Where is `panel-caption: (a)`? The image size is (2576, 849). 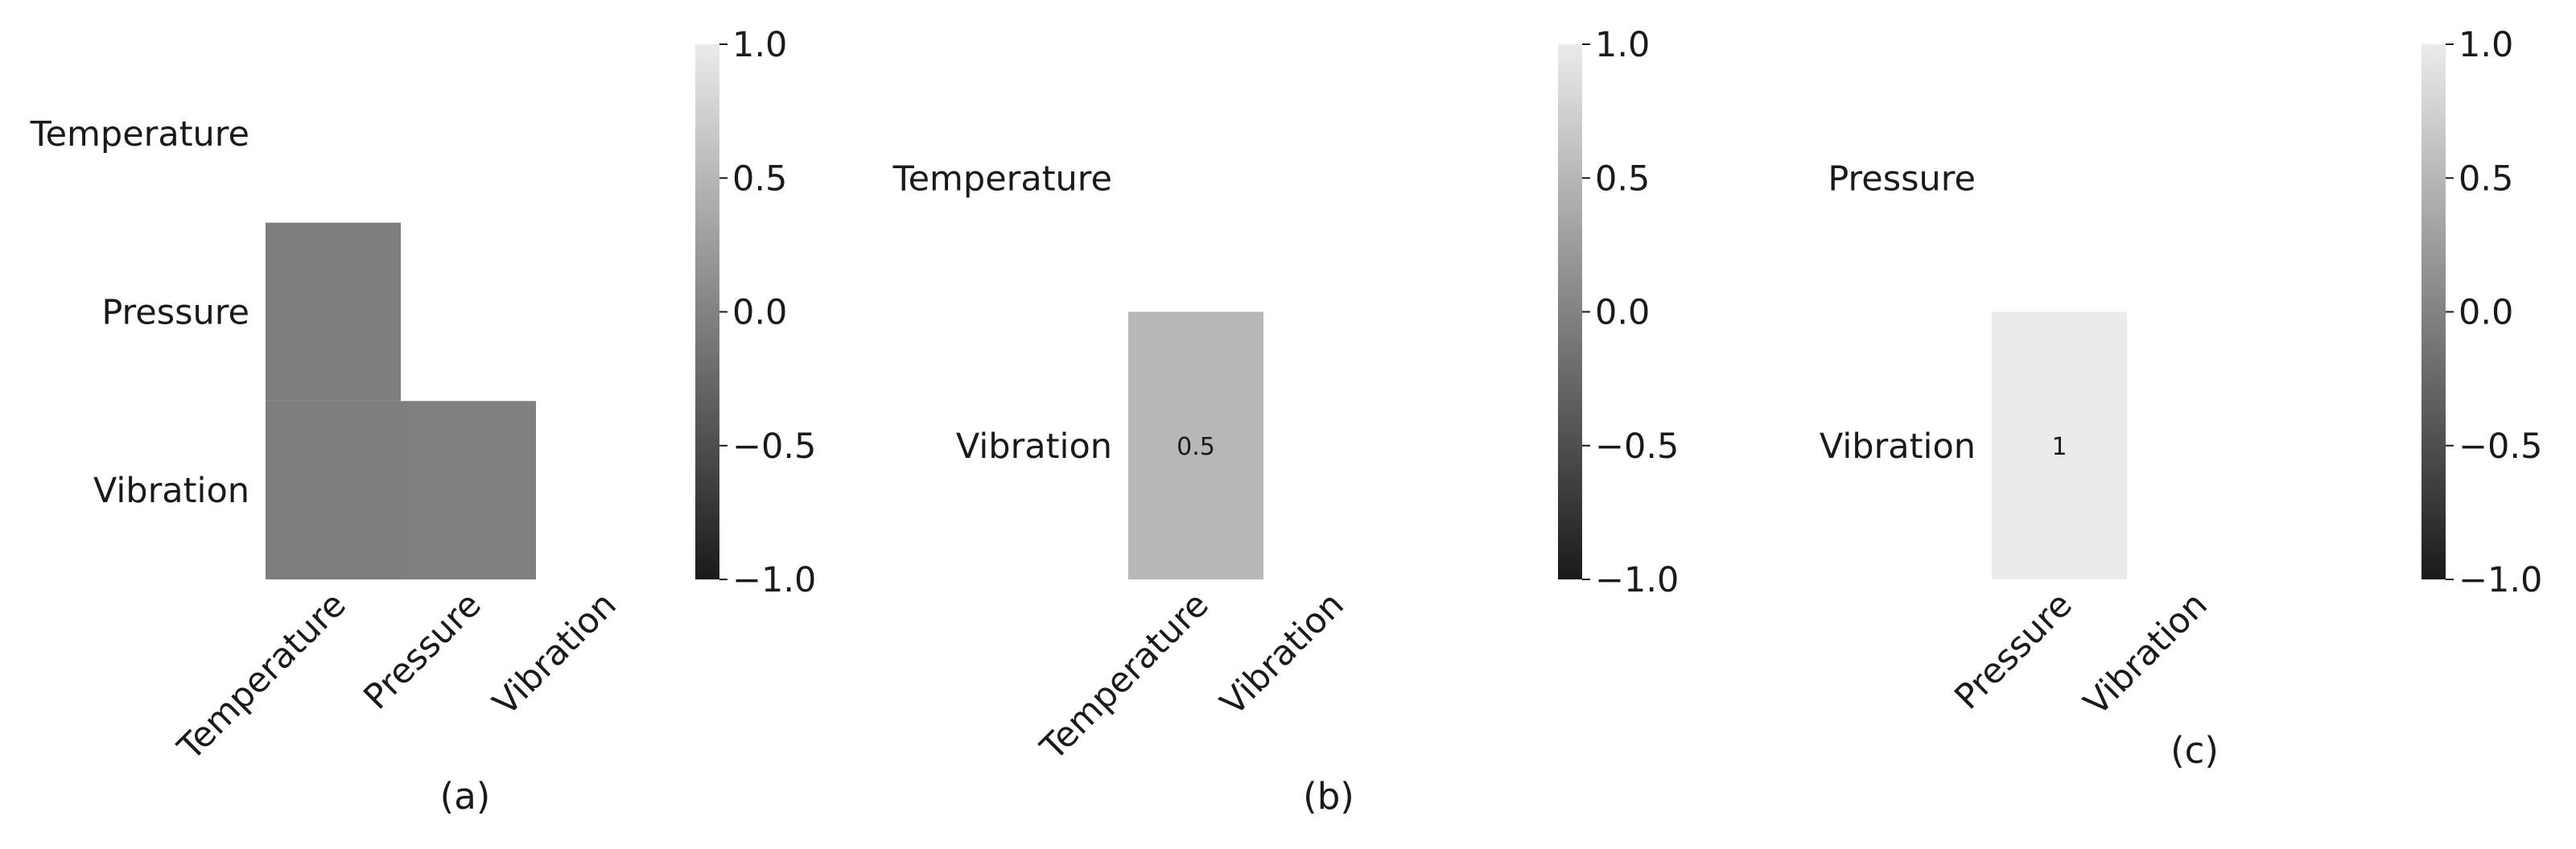
panel-caption: (a) is located at coordinates (465, 796).